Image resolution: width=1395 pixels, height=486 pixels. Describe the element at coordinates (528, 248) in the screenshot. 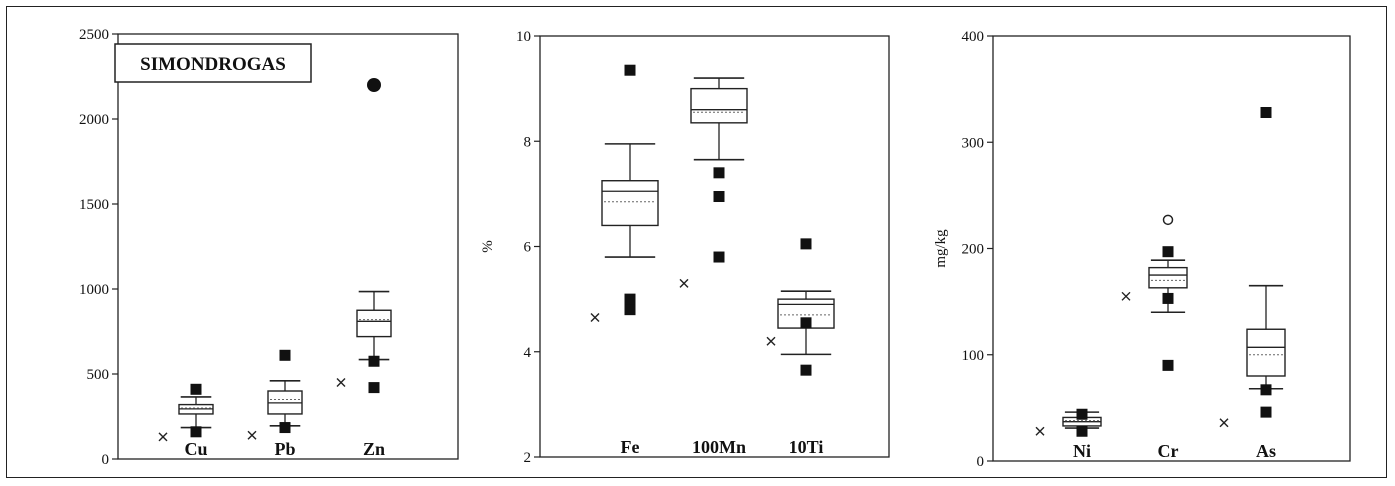

I see `y-tick-label: 6` at that location.